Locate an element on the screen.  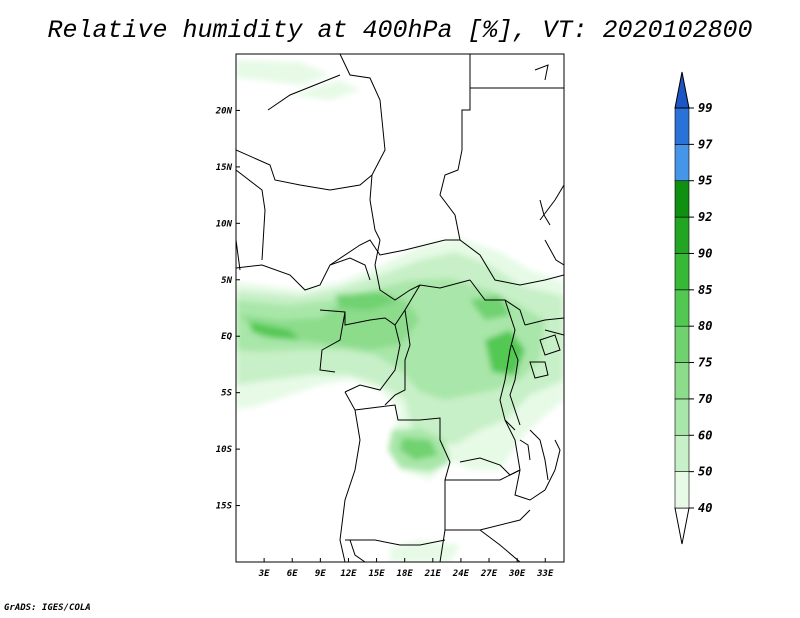
lat-tick-label: 20N is located at coordinates (224, 111).